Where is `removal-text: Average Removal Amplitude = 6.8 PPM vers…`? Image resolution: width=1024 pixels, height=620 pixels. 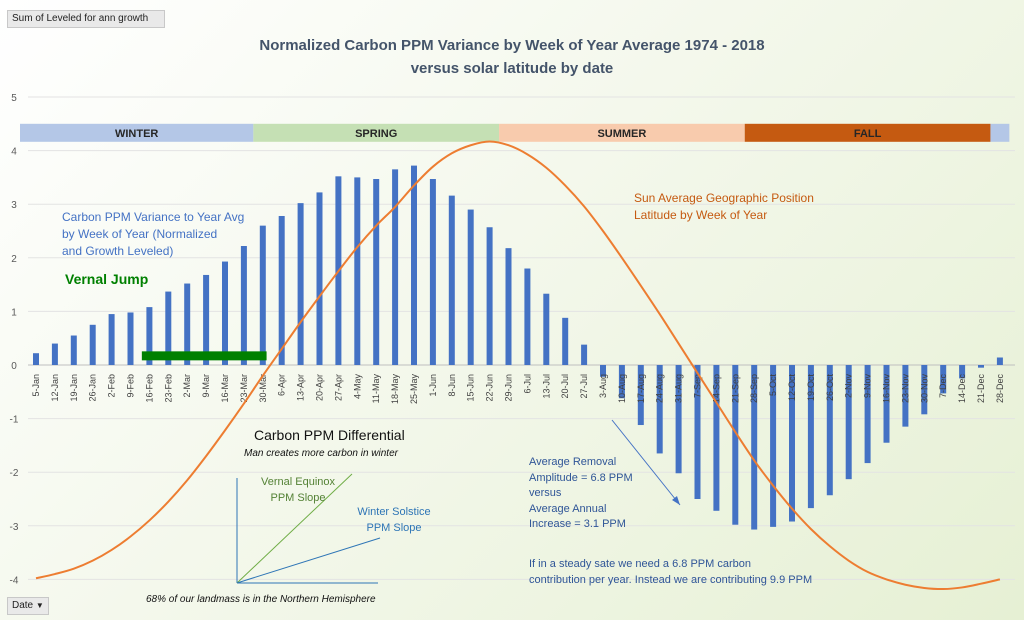
removal-text: Average Removal Amplitude = 6.8 PPM vers… is located at coordinates (581, 493).